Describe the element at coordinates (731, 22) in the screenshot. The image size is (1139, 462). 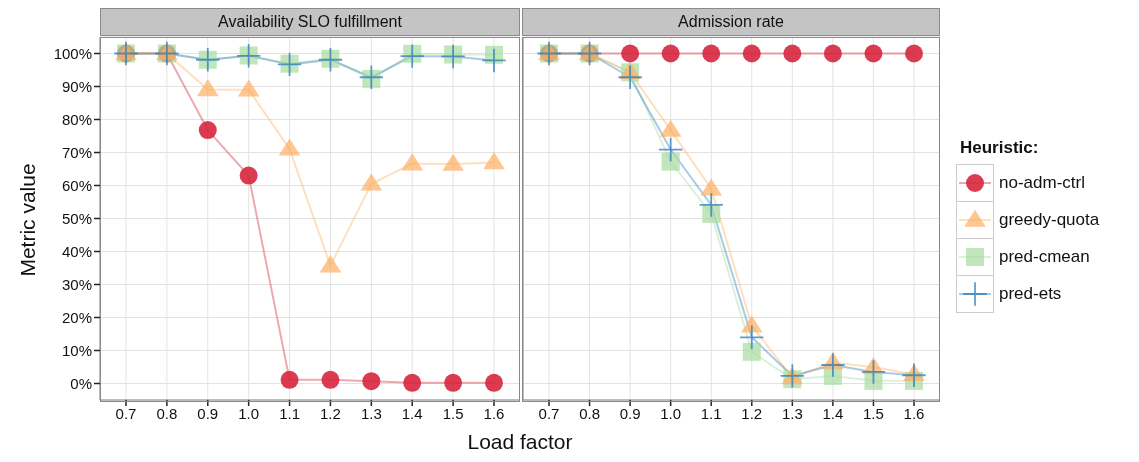
I see `chart-title: Admission rate` at that location.